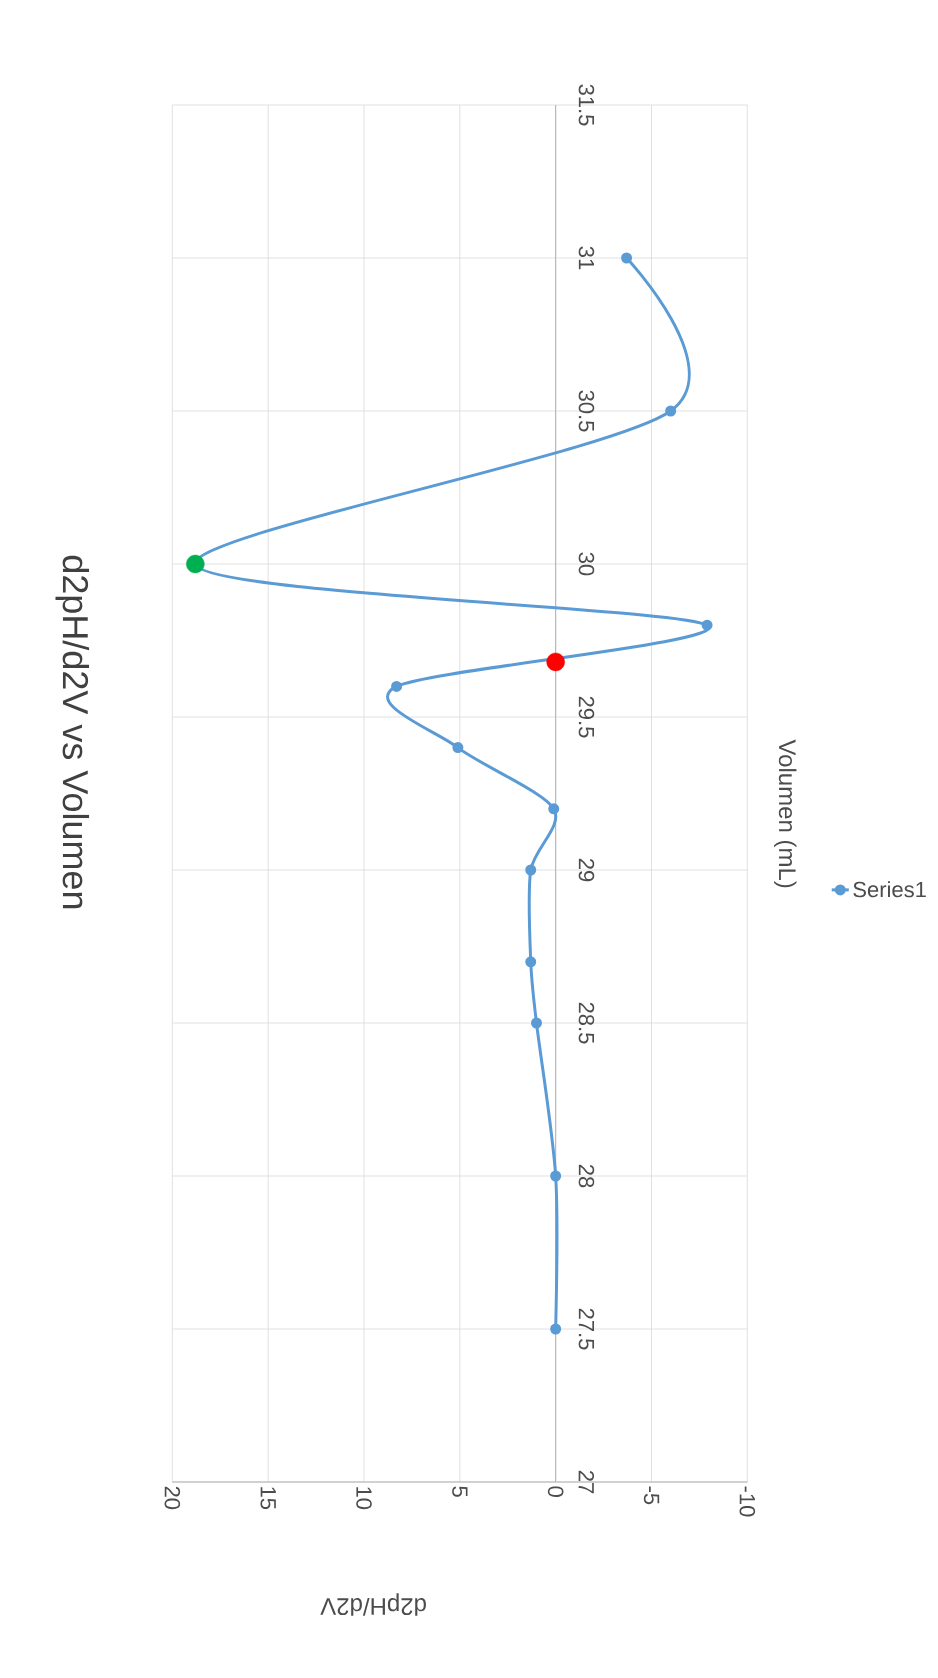 This screenshot has width=938, height=1678. What do you see at coordinates (72, 732) in the screenshot?
I see `text: d2pH/d2V vs Volumen` at bounding box center [72, 732].